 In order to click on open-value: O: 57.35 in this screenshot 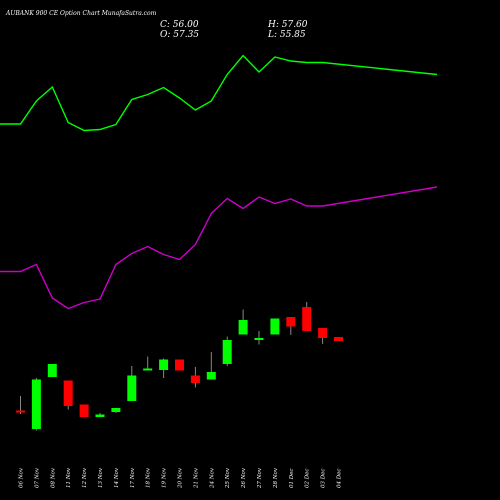, I will do `click(179, 35)`.